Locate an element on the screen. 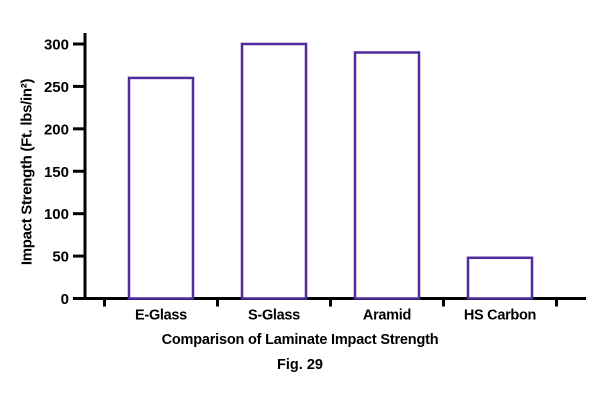 The width and height of the screenshot is (600, 400). y-tick-label: 200 is located at coordinates (56, 129).